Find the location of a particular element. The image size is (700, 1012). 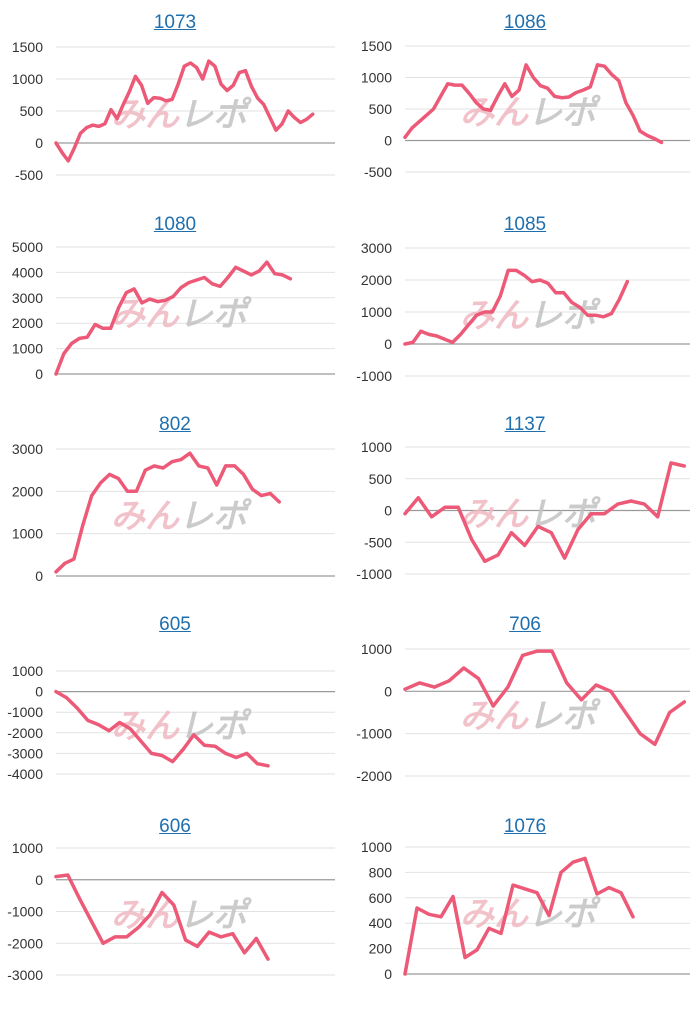

chart-panel: 802 0 1000 2000 3000 みんレポ is located at coordinates (175, 505).